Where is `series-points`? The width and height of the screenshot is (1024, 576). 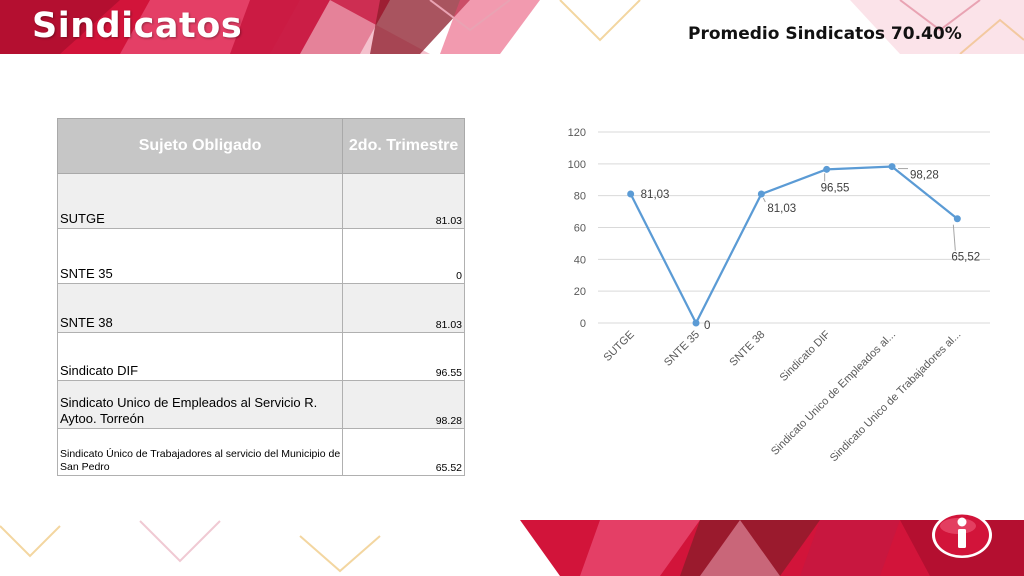
series-points is located at coordinates (794, 245).